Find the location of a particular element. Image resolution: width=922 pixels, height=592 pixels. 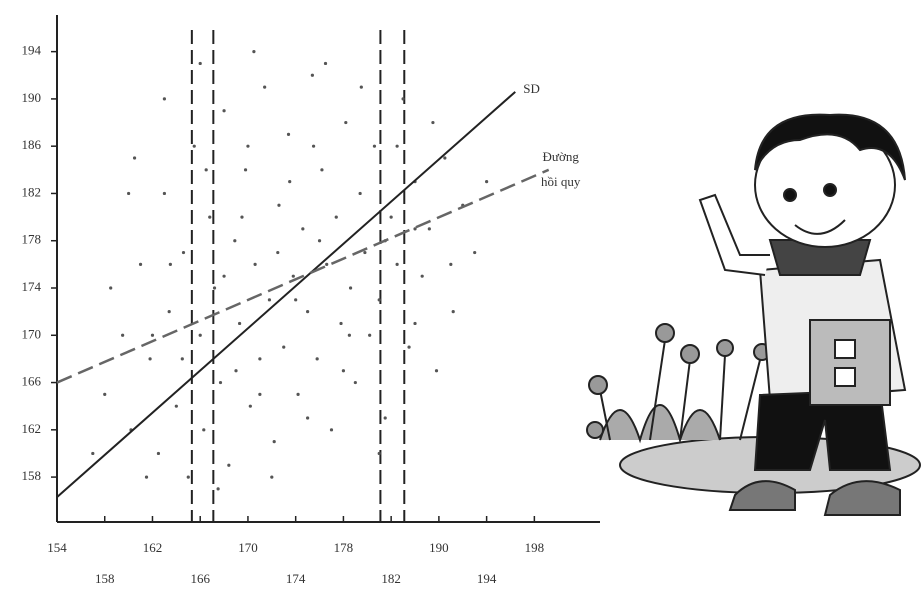

y-tick-label: 174 is located at coordinates (32, 286).